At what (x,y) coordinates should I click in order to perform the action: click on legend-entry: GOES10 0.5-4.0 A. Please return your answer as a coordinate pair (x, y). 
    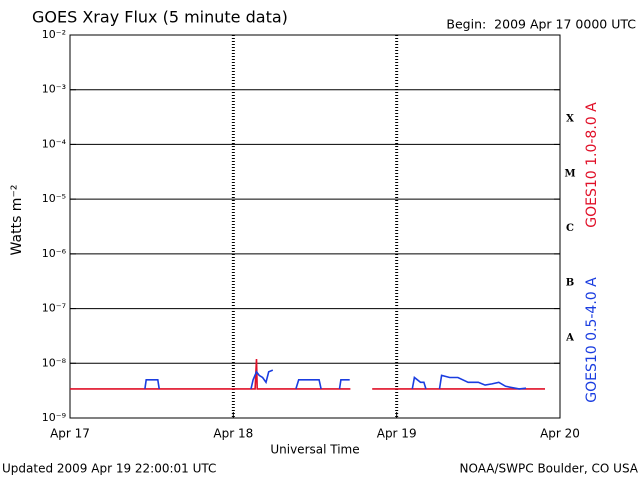
    Looking at the image, I should click on (592, 340).